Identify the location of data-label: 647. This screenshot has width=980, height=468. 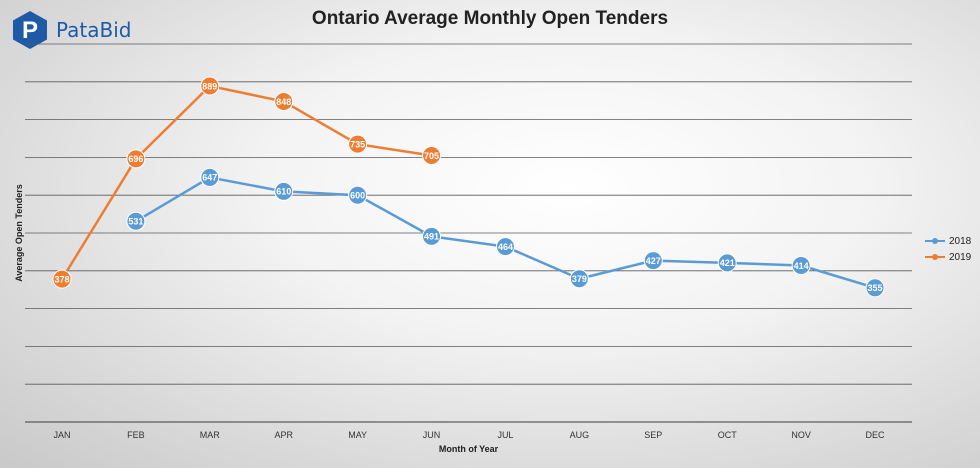
(209, 178).